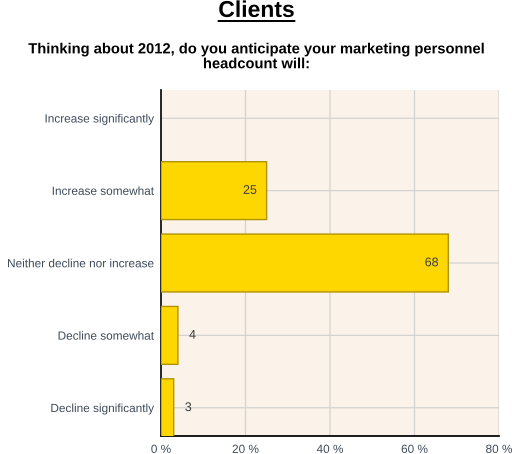 This screenshot has width=513, height=454. What do you see at coordinates (106, 335) in the screenshot?
I see `y-tick-label: Decline somewhat` at bounding box center [106, 335].